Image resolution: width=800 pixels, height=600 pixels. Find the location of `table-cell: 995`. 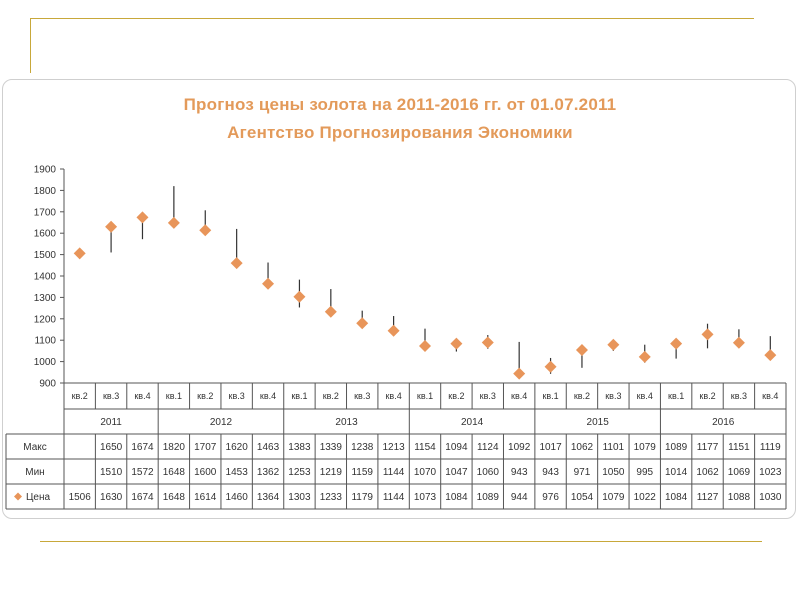

table-cell: 995 is located at coordinates (644, 472).